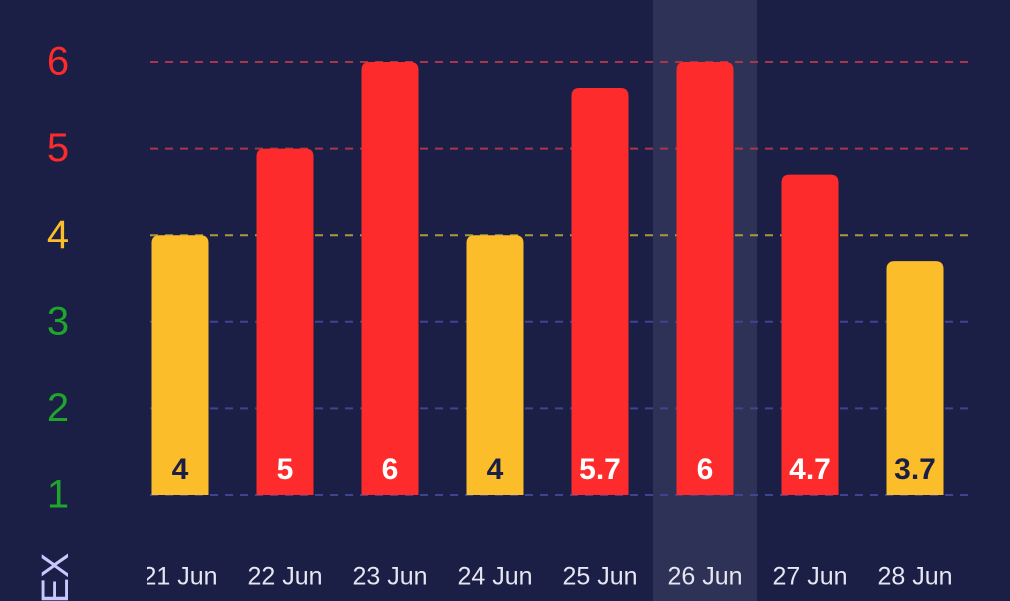 The height and width of the screenshot is (601, 1010). Describe the element at coordinates (58, 62) in the screenshot. I see `y-tick-label: 6` at that location.